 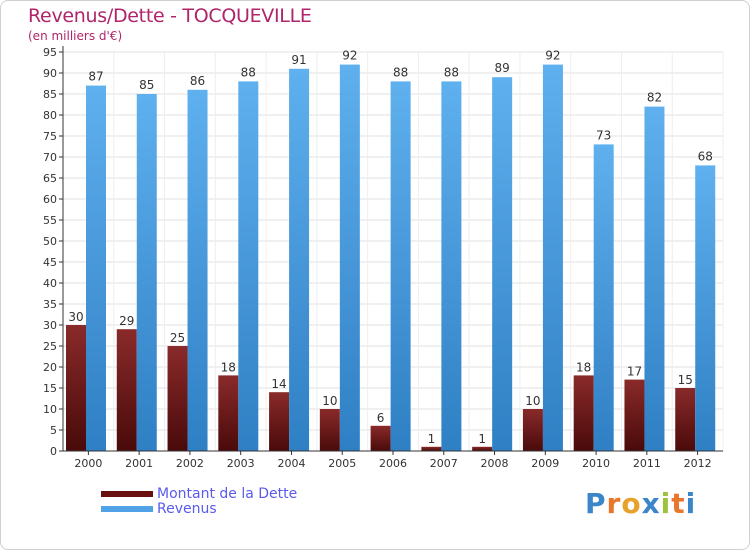 I want to click on x-tick-label: 2006, so click(x=393, y=463).